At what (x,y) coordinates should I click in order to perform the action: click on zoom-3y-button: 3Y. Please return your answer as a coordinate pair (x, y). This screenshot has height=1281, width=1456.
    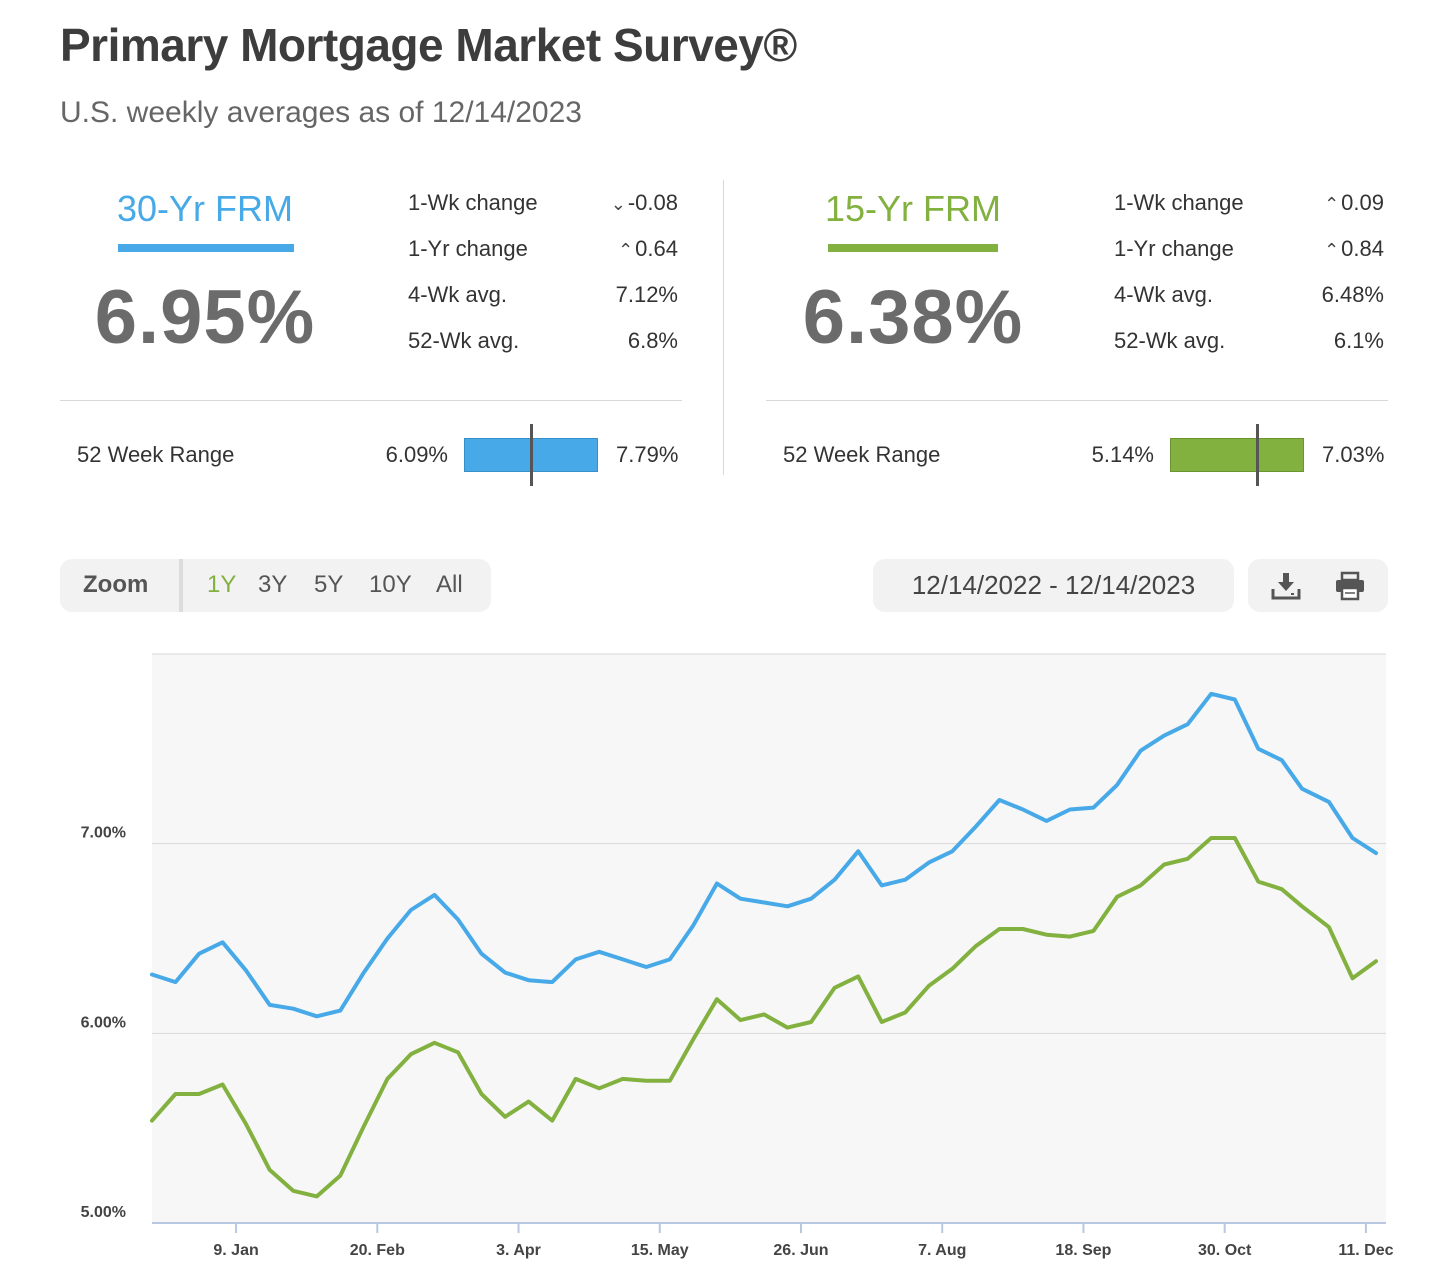
    Looking at the image, I should click on (273, 584).